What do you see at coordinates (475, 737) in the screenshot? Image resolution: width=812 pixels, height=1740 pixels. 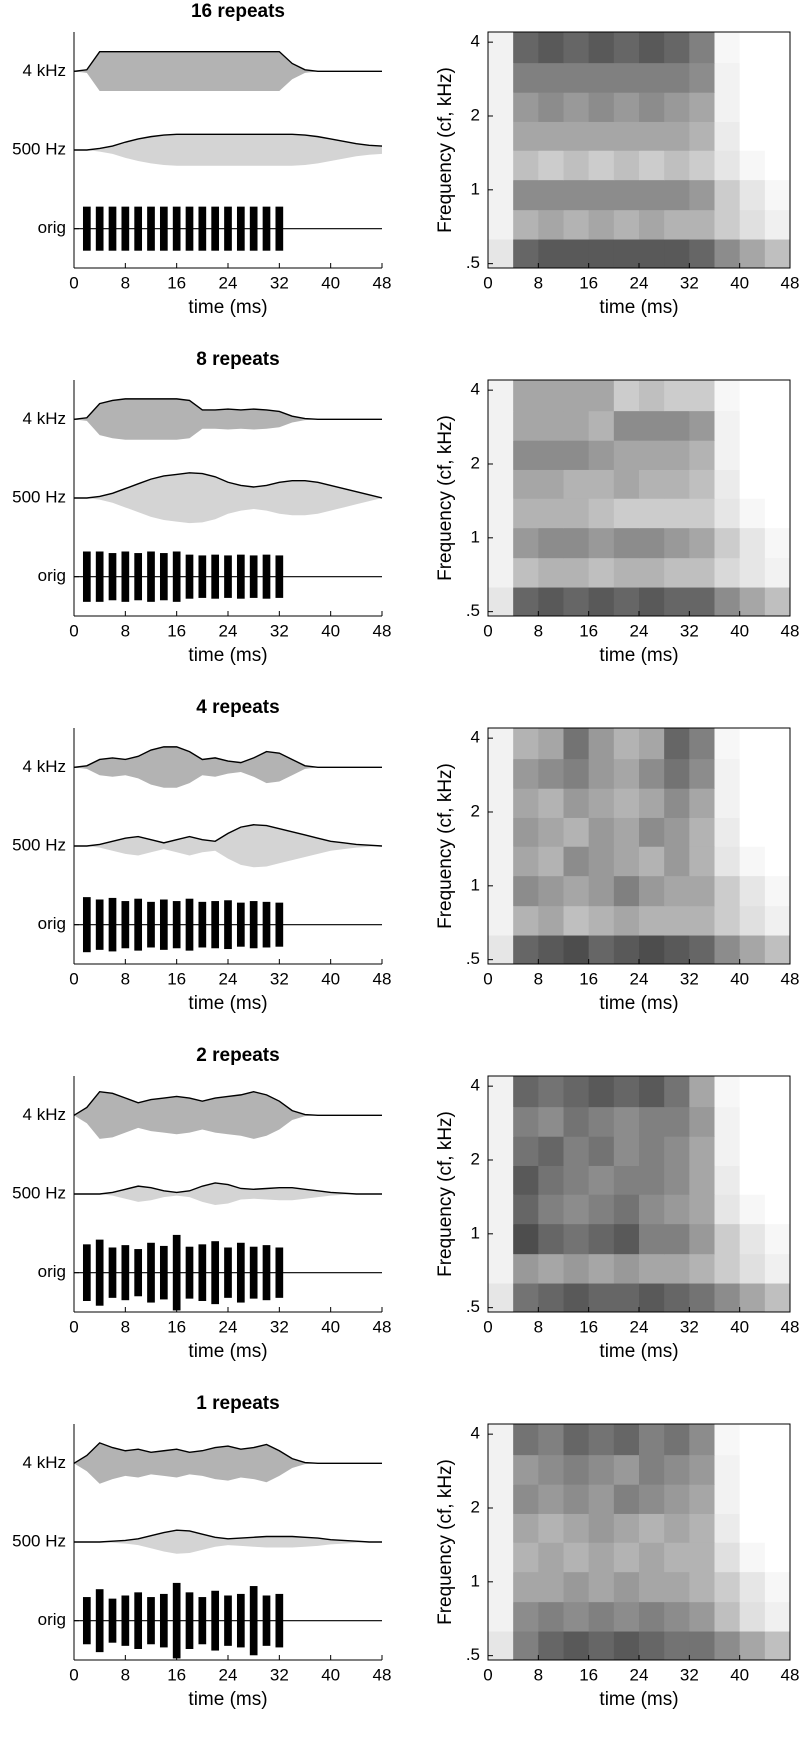 I see `y-tick-label: 4` at bounding box center [475, 737].